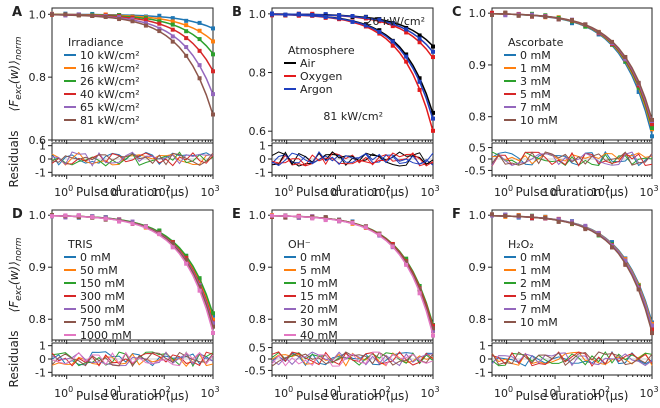 This screenshot has width=660, height=408. Describe the element at coordinates (299, 244) in the screenshot. I see `legend-title: OH⁻` at that location.